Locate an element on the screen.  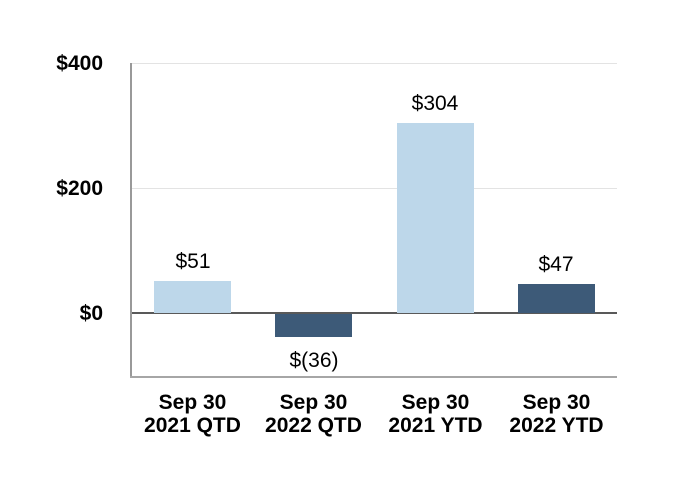
x-category-label: Sep 30 2022 YTD is located at coordinates (556, 414).